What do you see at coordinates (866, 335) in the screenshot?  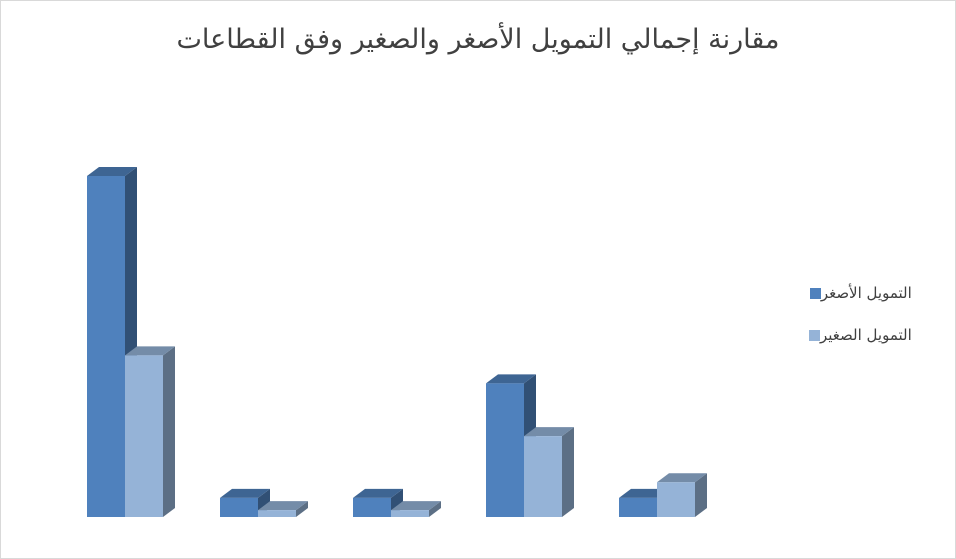 I see `legend-label-series-2: التمويل الصغير` at bounding box center [866, 335].